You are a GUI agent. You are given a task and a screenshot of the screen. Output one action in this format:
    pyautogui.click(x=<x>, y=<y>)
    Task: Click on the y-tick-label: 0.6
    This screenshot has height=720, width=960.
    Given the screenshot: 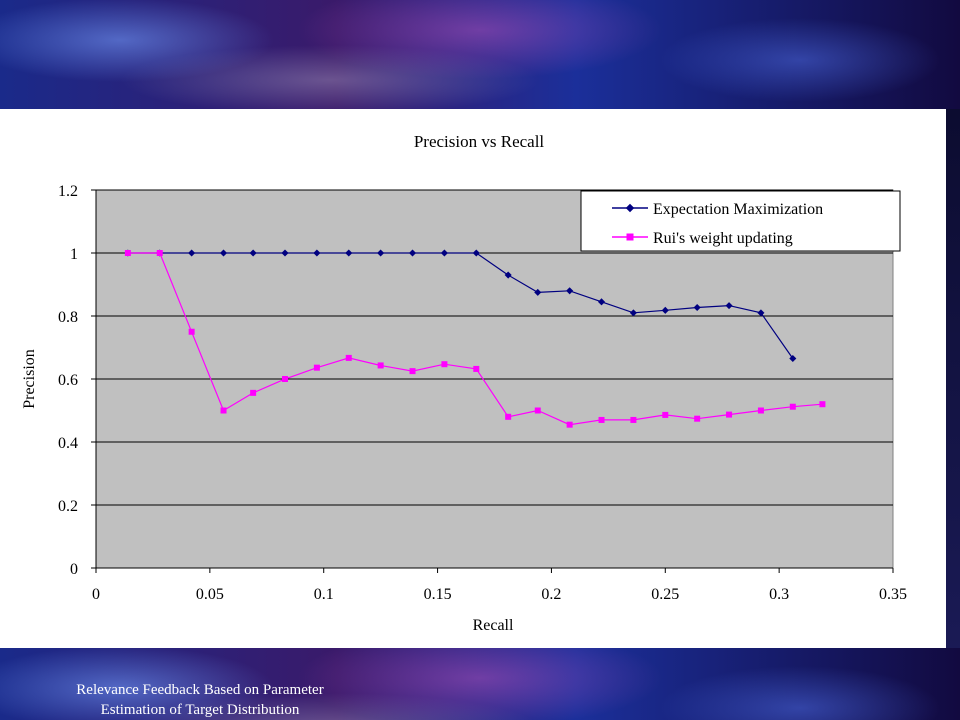 What is the action you would take?
    pyautogui.click(x=68, y=380)
    